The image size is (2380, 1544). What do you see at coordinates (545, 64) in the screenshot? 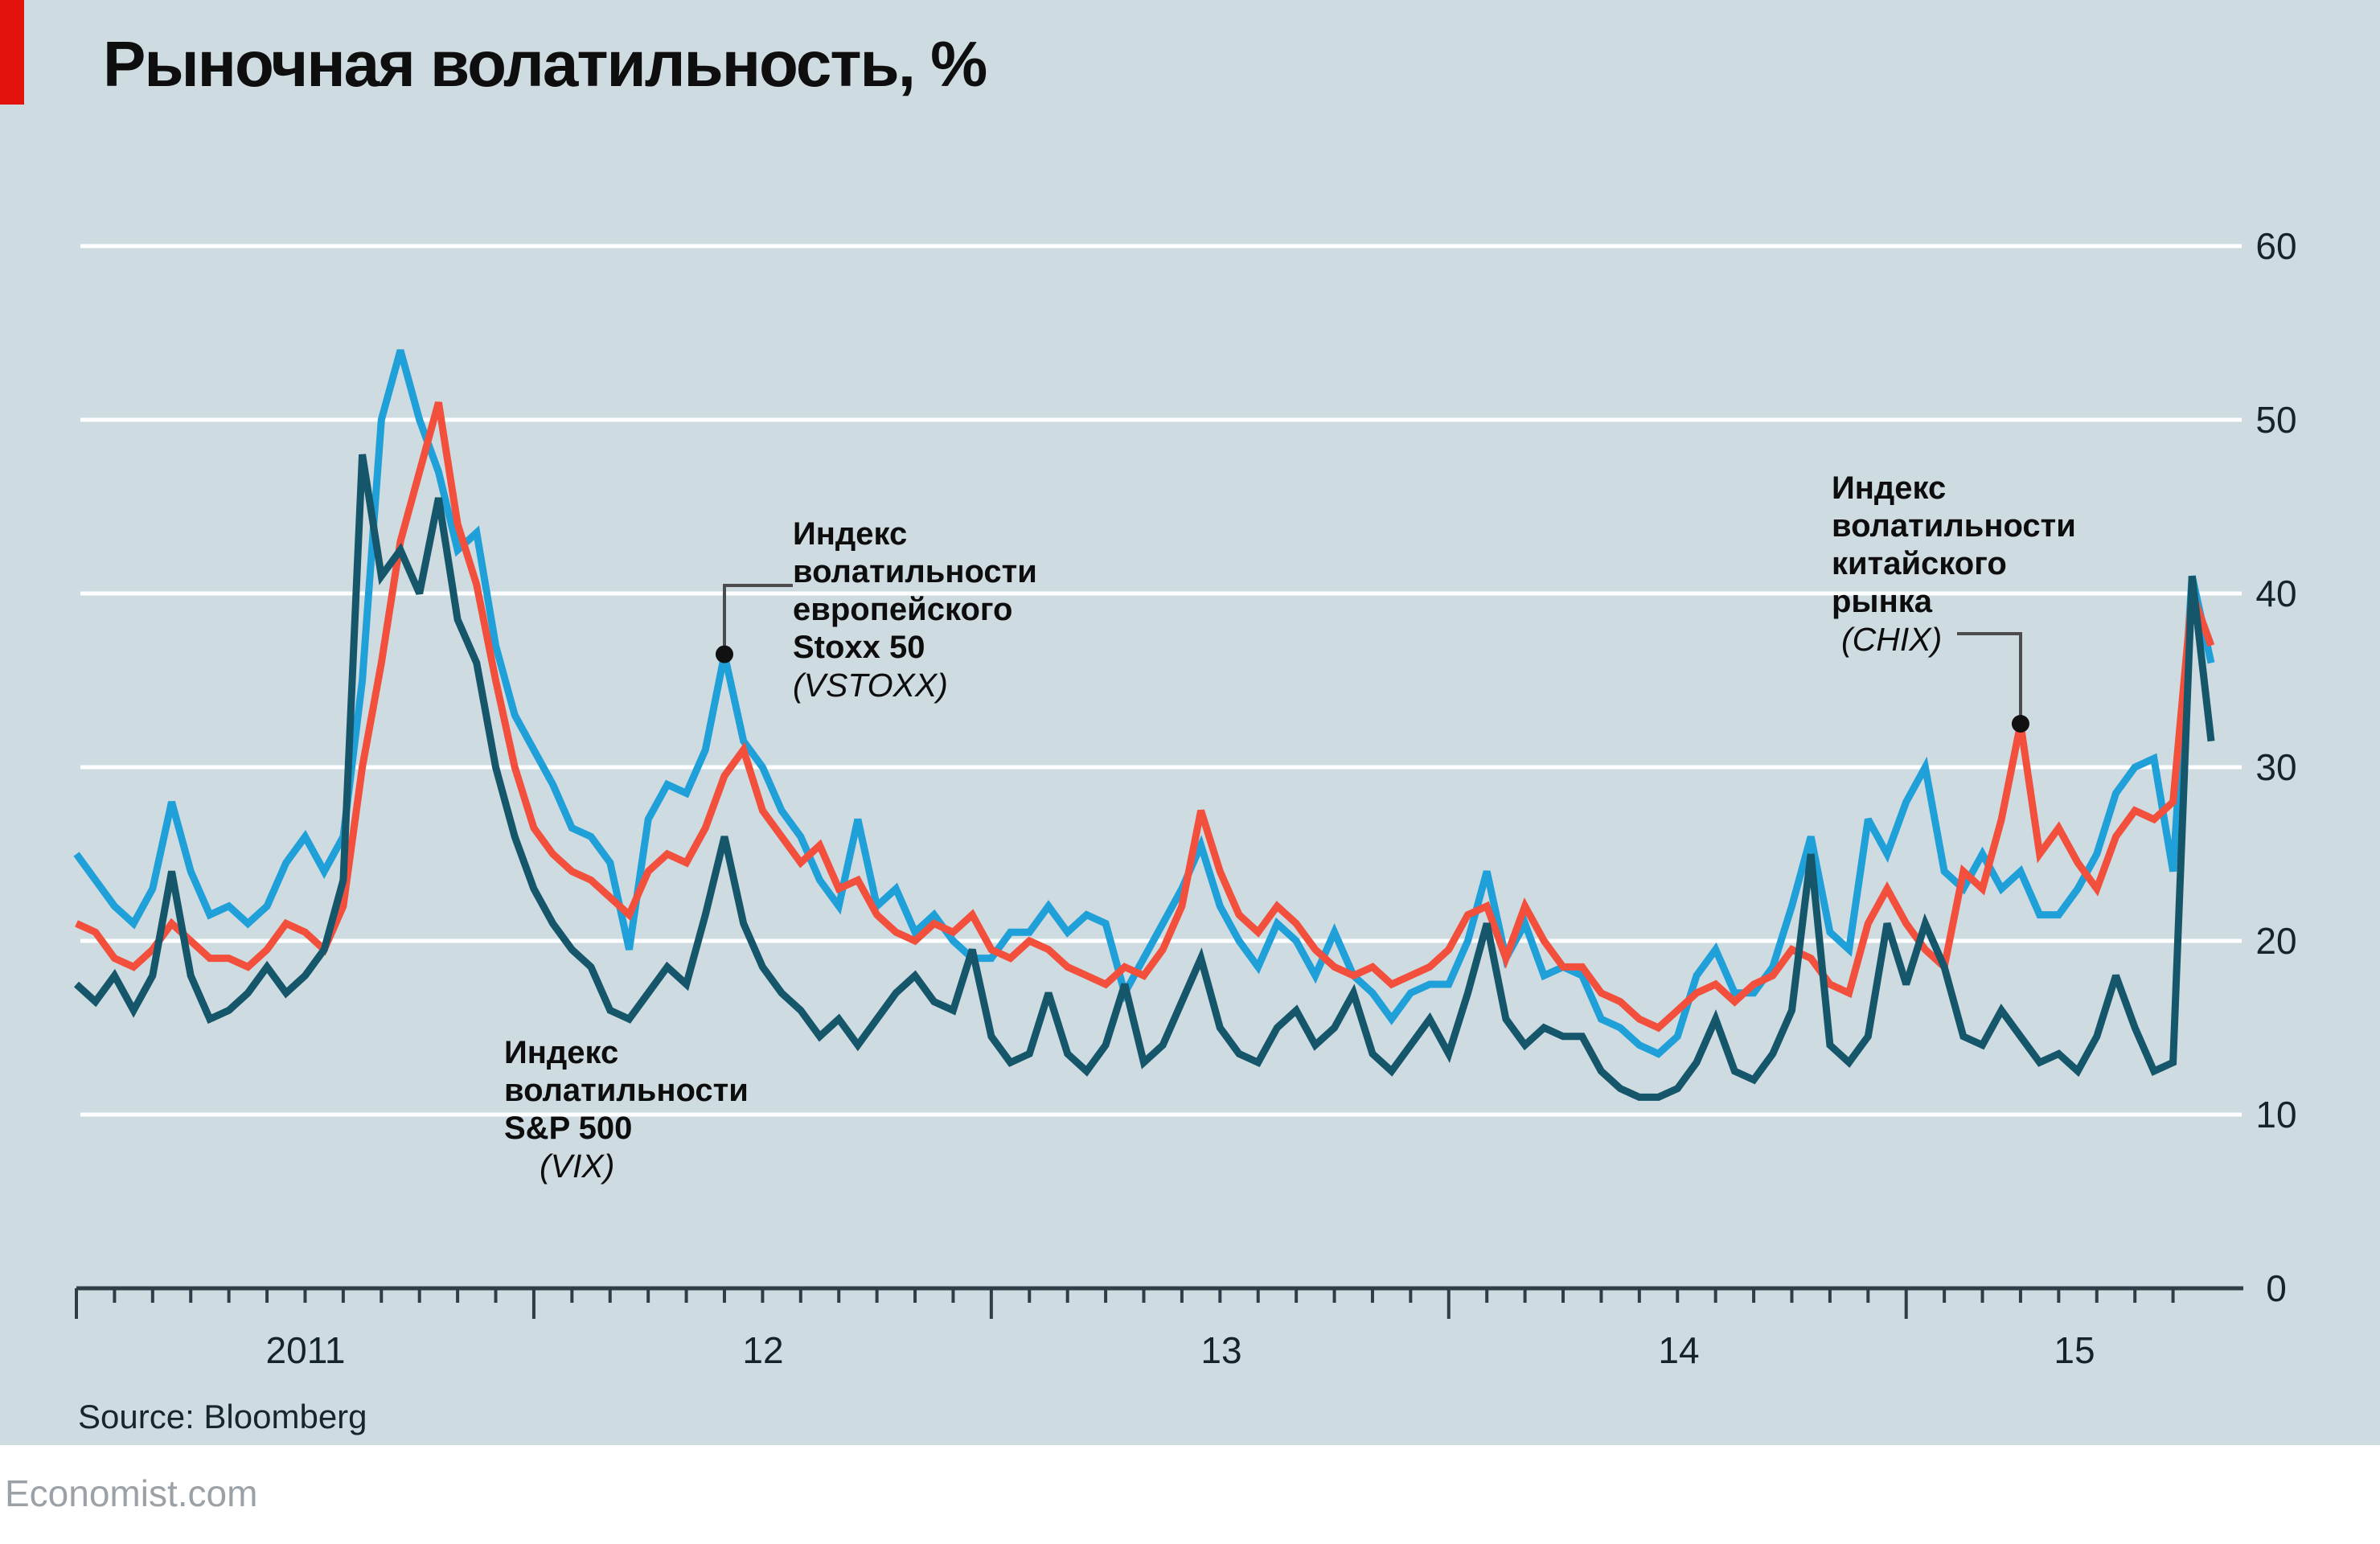
I see `chart-title: Рыночная волатильность, %` at bounding box center [545, 64].